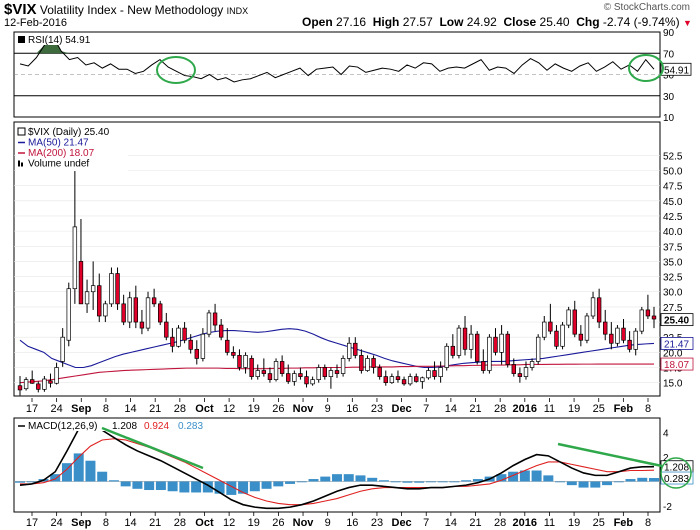  Describe the element at coordinates (120, 425) in the screenshot. I see `macd-legend-bg` at that location.